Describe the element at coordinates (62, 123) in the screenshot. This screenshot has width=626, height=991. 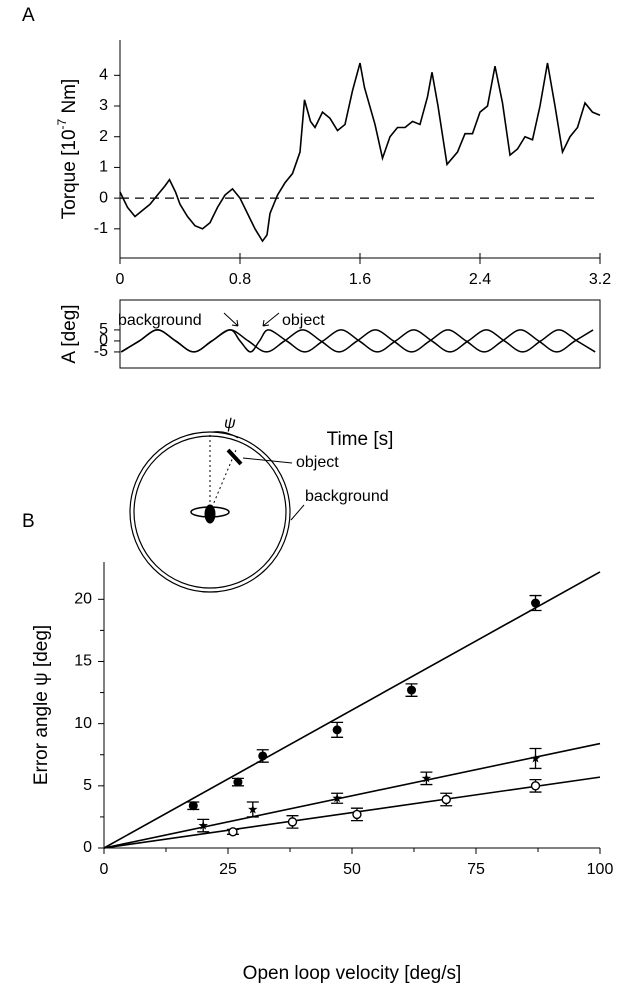
I see `y-axis-label-part: -7` at that location.